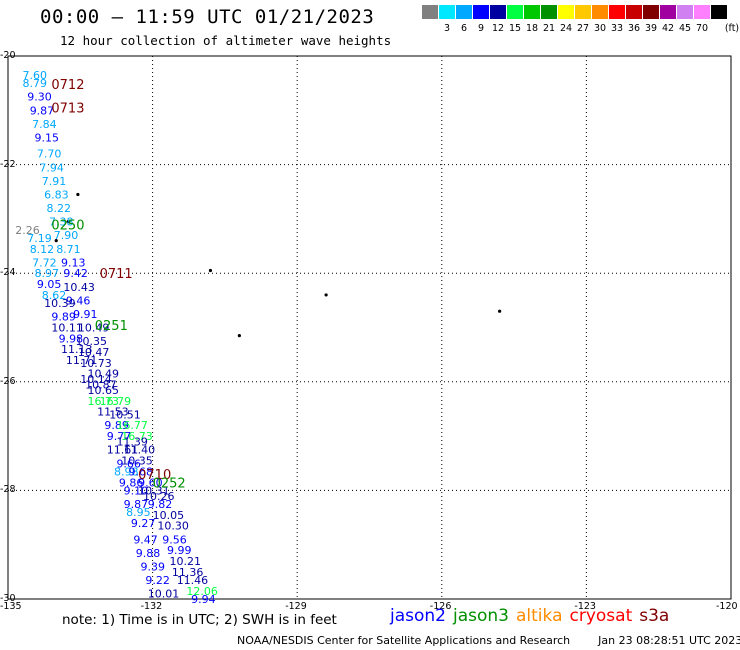 This screenshot has width=740, height=650. What do you see at coordinates (119, 436) in the screenshot?
I see `swh-value: 9.77` at bounding box center [119, 436].